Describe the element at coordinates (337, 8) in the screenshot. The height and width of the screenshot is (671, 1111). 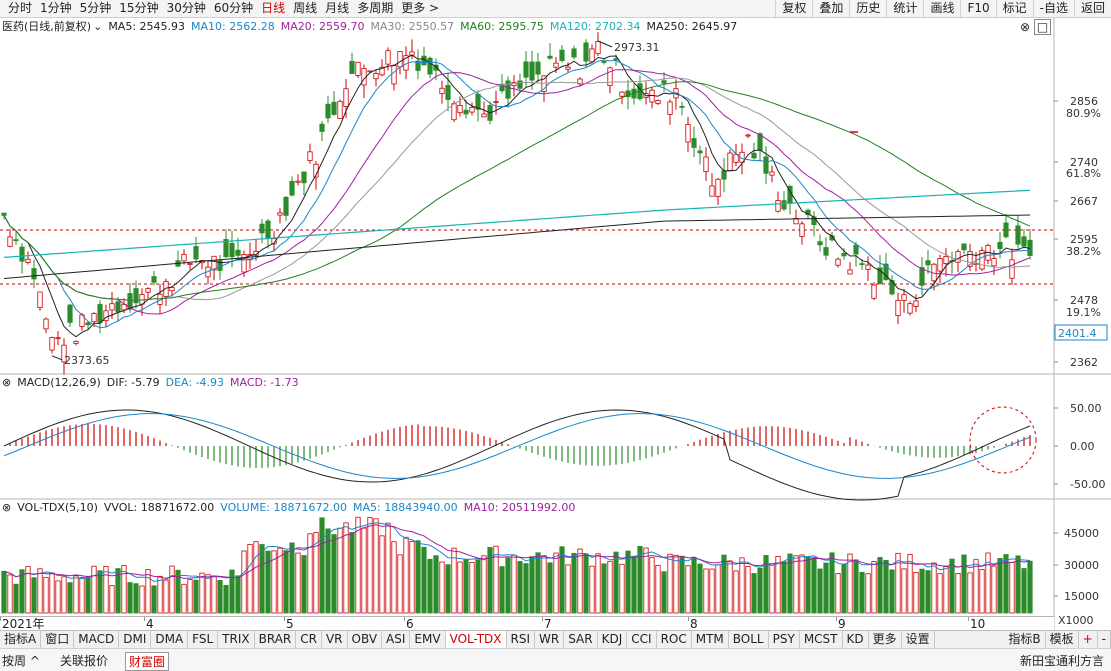
I see `period-tab-8: 月线` at that location.